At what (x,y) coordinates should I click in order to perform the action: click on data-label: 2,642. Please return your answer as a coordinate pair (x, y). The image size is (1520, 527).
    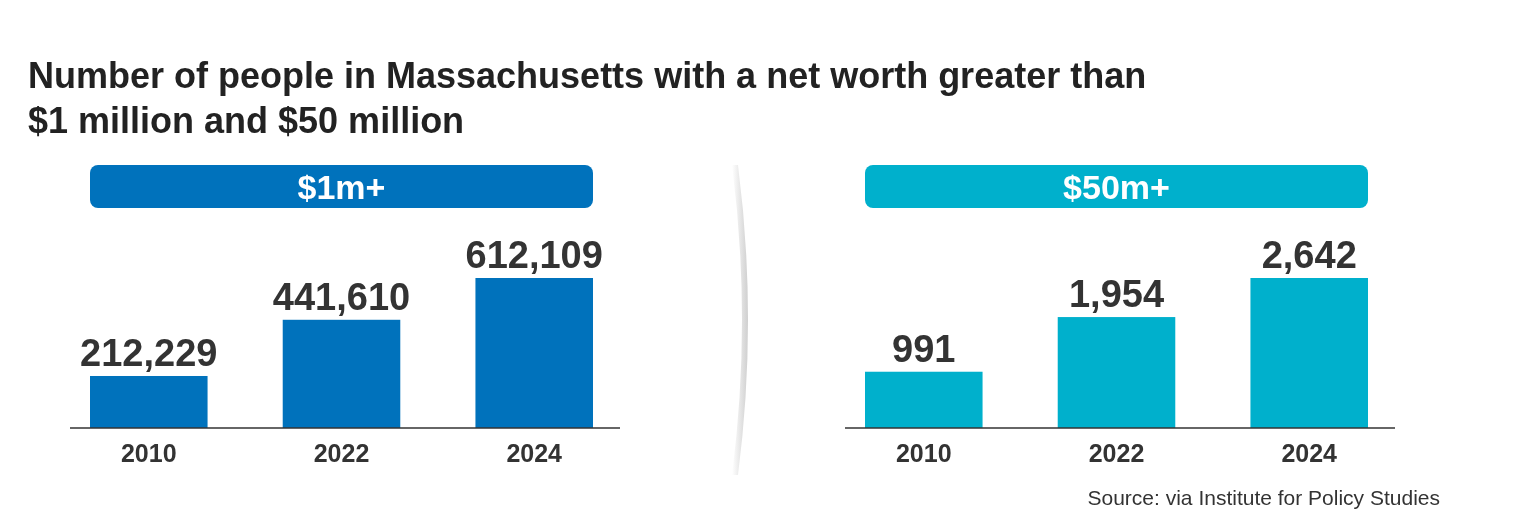
    Looking at the image, I should click on (1309, 255).